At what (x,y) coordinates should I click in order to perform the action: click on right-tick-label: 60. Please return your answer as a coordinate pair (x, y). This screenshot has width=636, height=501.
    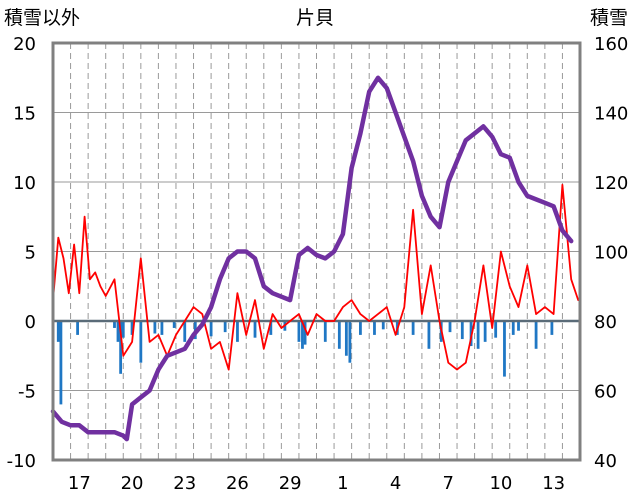
    Looking at the image, I should click on (605, 392).